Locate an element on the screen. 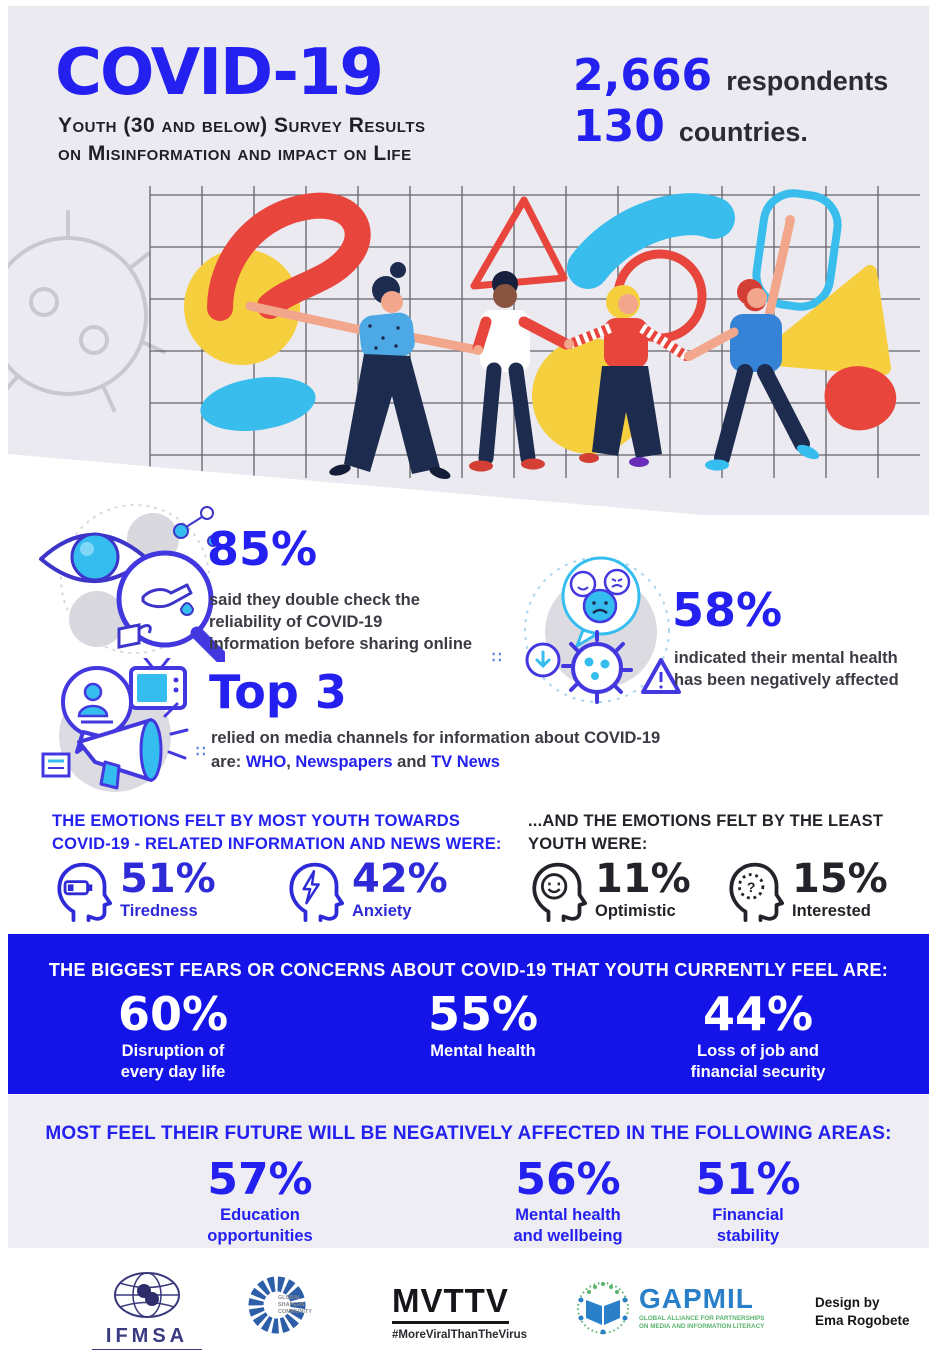 This screenshot has height=1356, width=937. eye-magnifier-icon is located at coordinates (132, 583).